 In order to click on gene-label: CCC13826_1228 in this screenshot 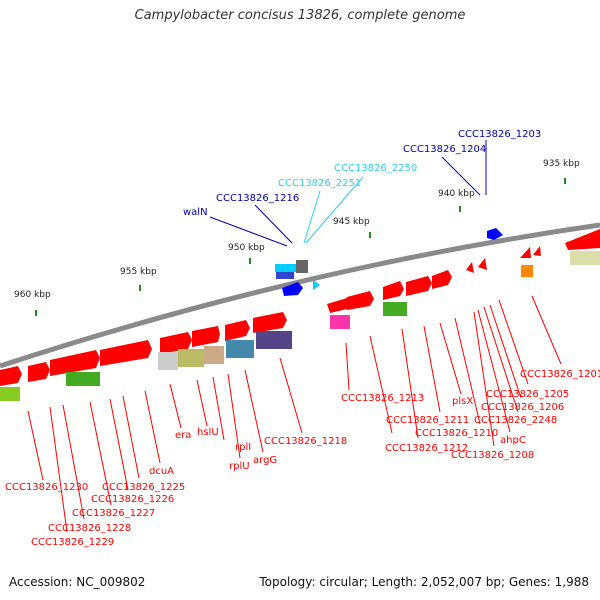, I will do `click(89, 528)`.